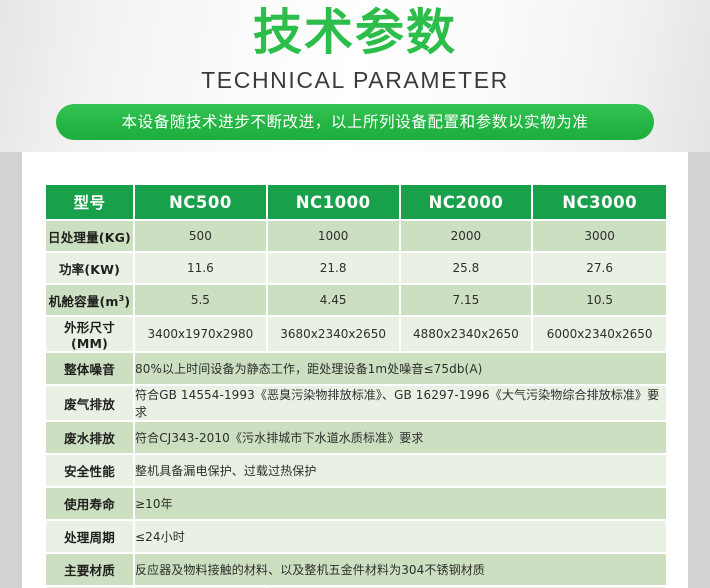 This screenshot has height=588, width=710. I want to click on row-value: 6000x2340x2650, so click(599, 335).